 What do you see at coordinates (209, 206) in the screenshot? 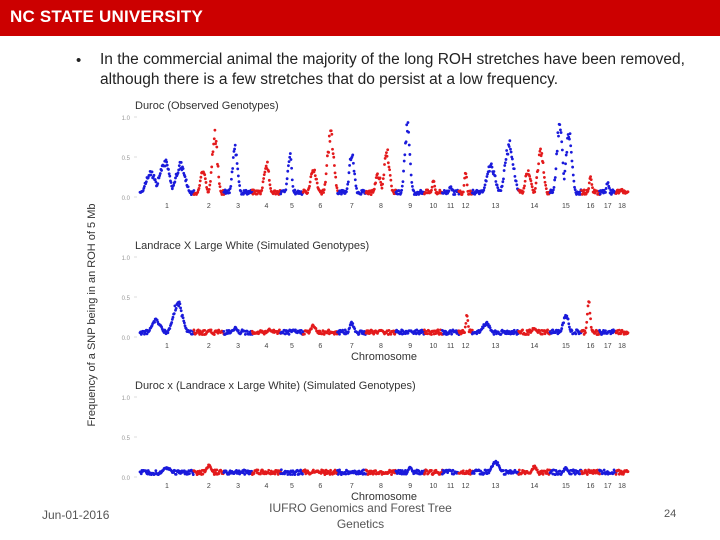
I see `x-tick-label: 2` at bounding box center [209, 206].